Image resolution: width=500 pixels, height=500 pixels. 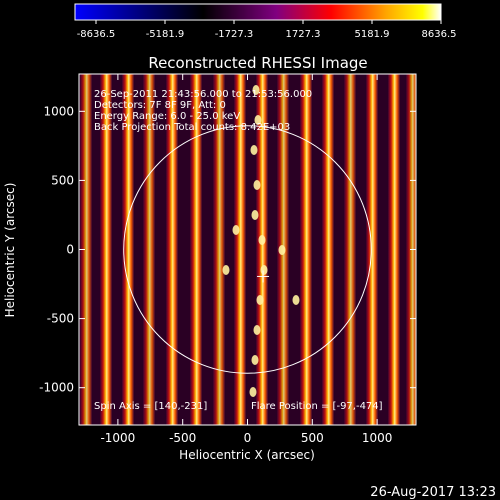 What do you see at coordinates (96, 34) in the screenshot?
I see `colorbar-tick-label: -8636.5` at bounding box center [96, 34].